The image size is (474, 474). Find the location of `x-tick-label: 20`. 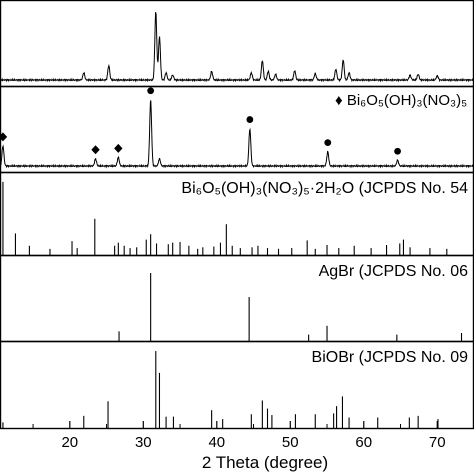

x-tick-label: 20 is located at coordinates (69, 442).